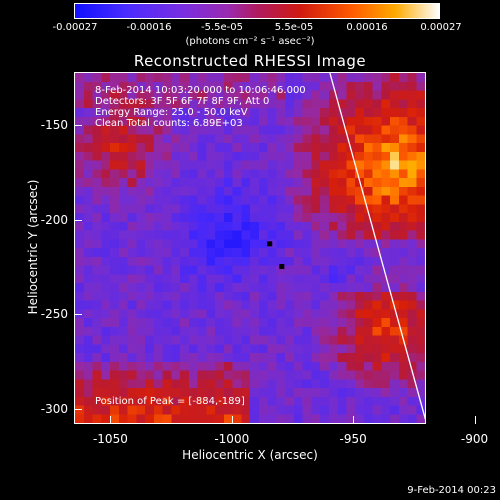 This screenshot has height=500, width=500. Describe the element at coordinates (200, 90) in the screenshot. I see `annotation-time: 8-Feb-2014 10:03:20.000 to 10:06:46.000` at that location.